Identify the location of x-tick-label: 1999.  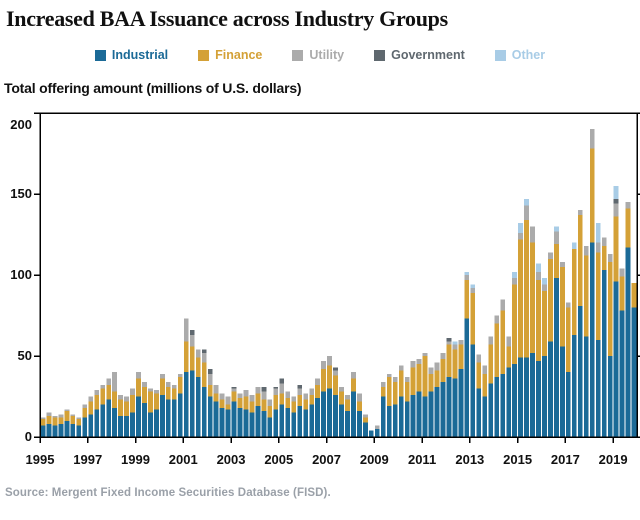
(135, 459).